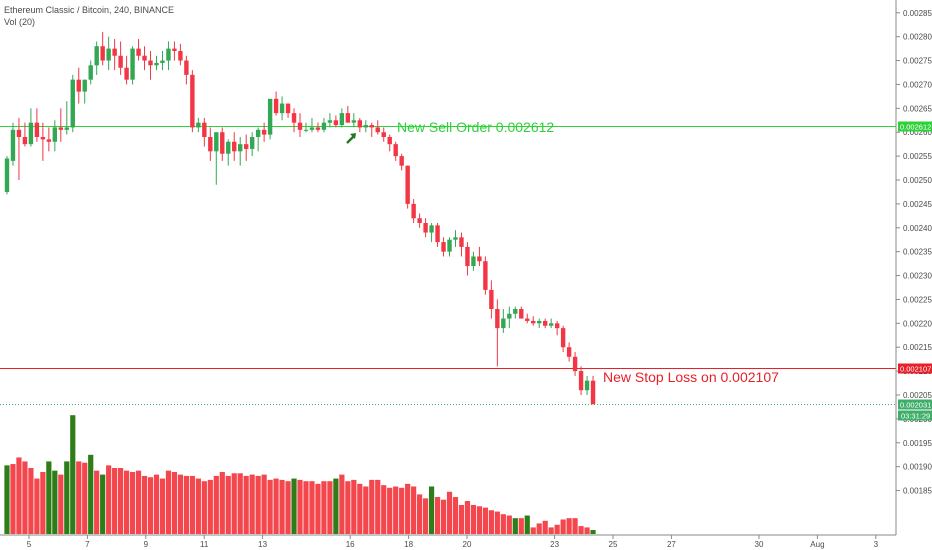 This screenshot has width=932, height=550. Describe the element at coordinates (759, 544) in the screenshot. I see `x-tick-label: 30` at that location.